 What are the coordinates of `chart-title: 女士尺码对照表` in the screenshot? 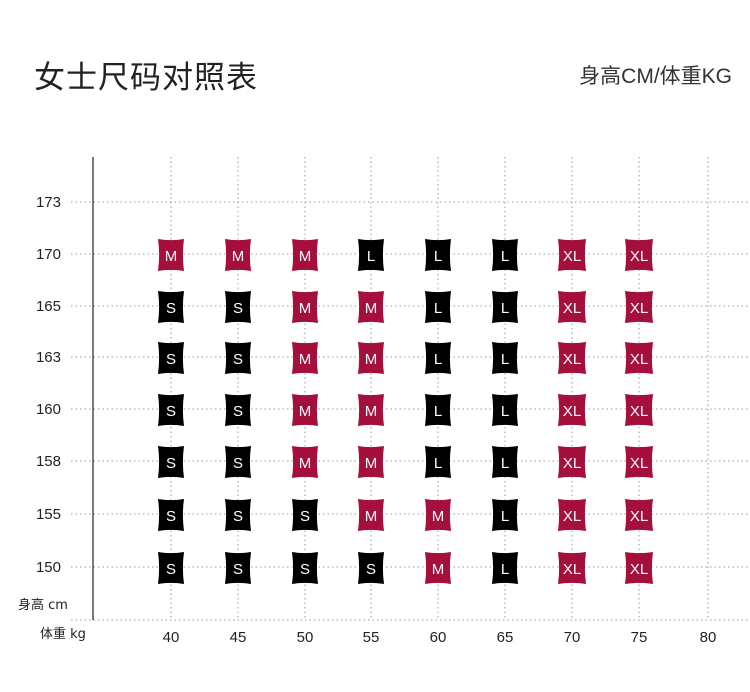 It's located at (146, 77).